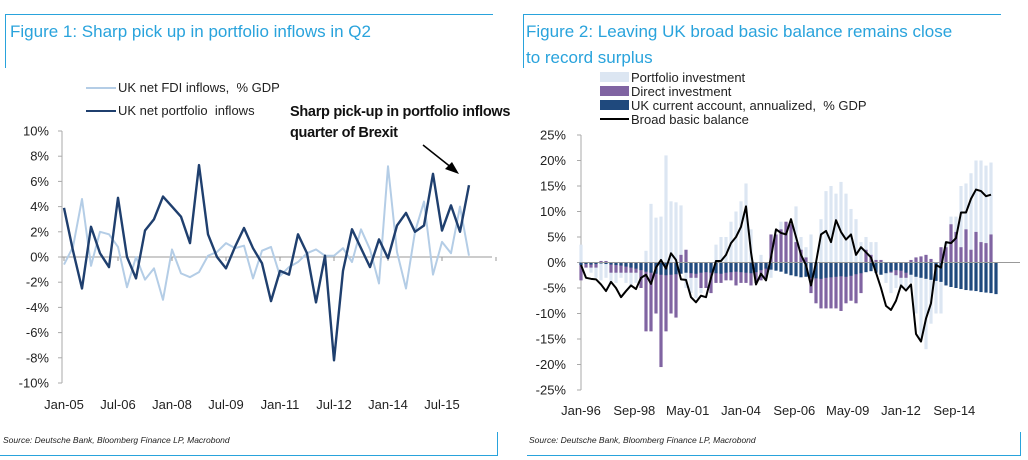  I want to click on figure2-title-line-2: to record surplus, so click(589, 57).